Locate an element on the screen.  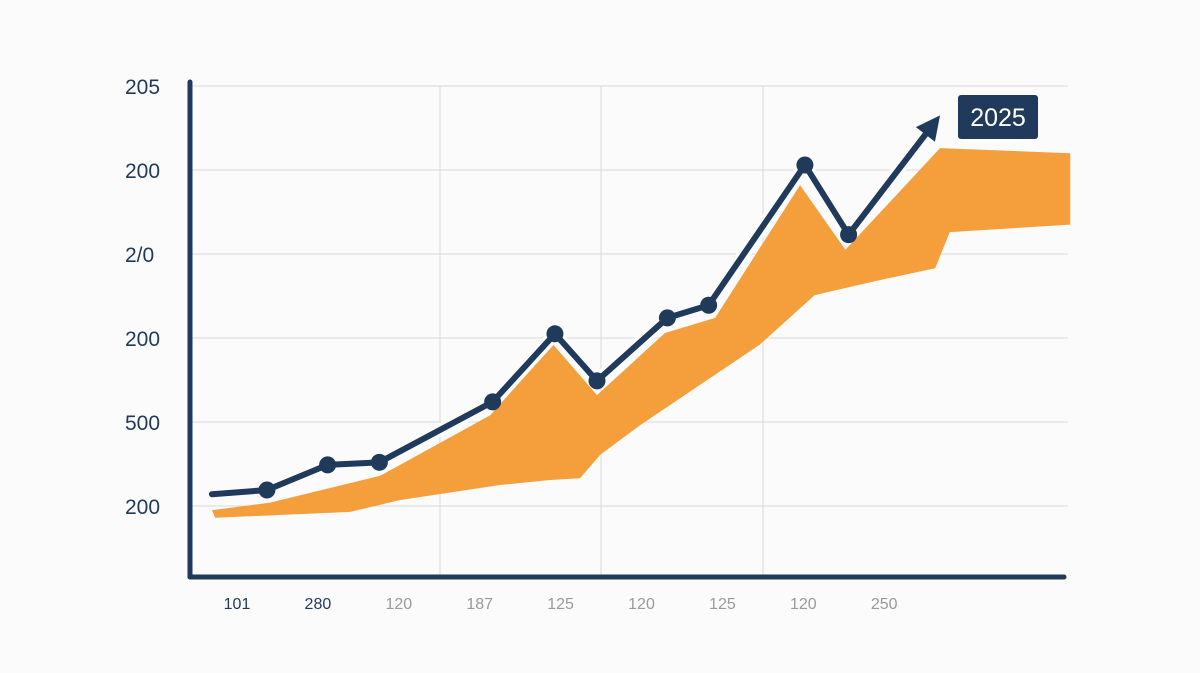
y-axis-ticks: 200 500 200 2/0 200 205 is located at coordinates (142, 297).